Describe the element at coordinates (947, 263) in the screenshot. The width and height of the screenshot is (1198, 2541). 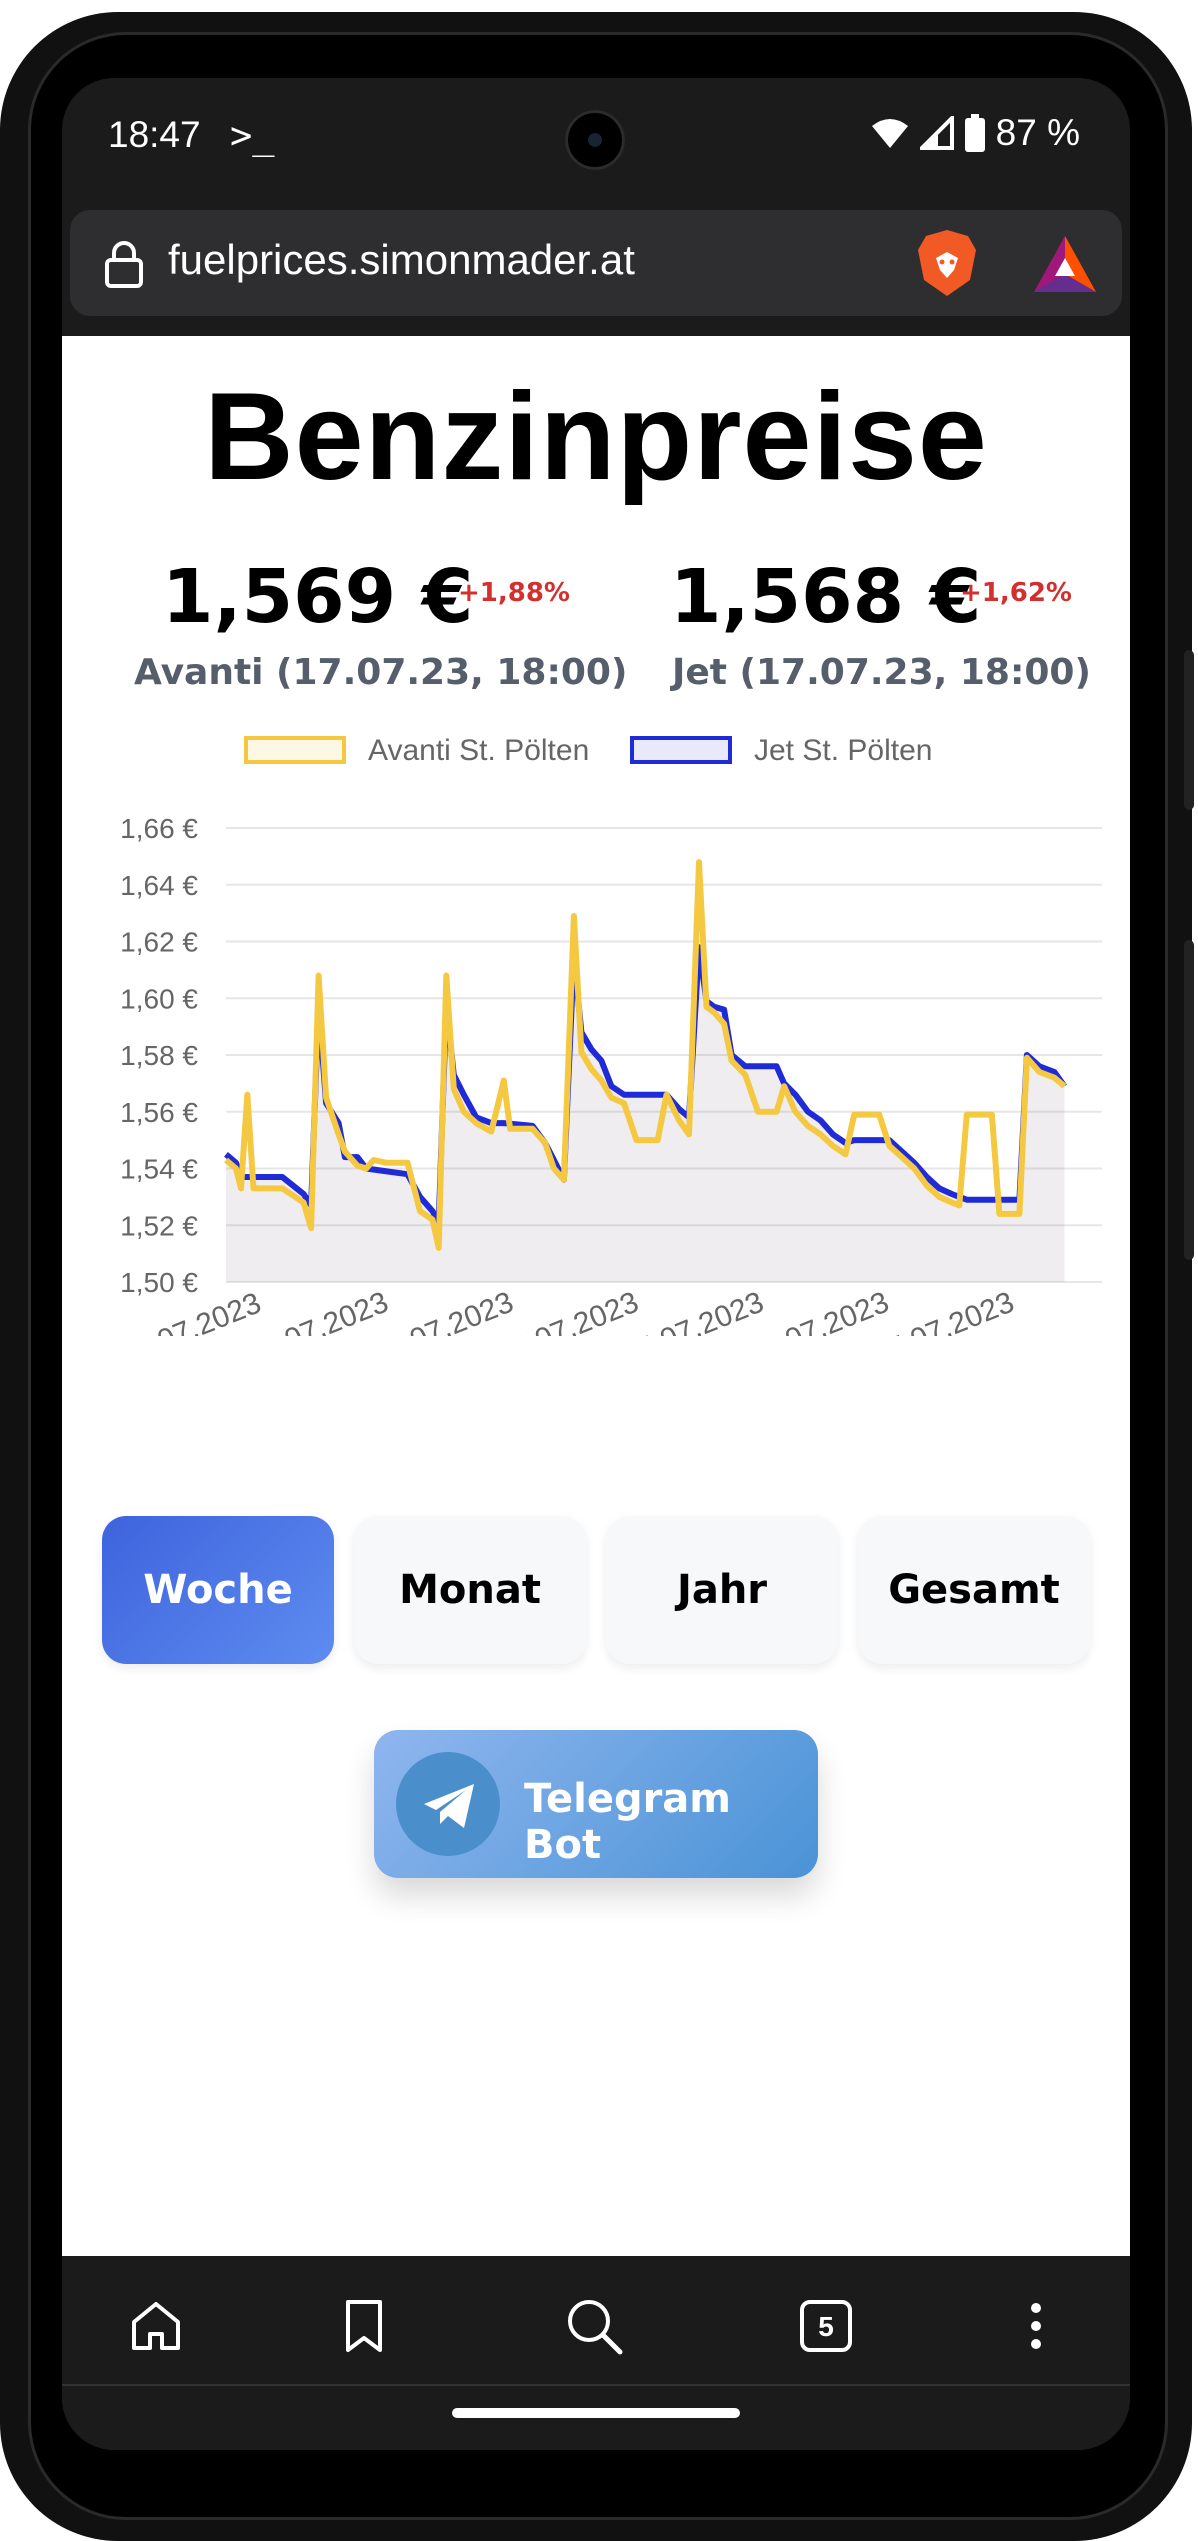
I see `brave-shields-icon` at that location.